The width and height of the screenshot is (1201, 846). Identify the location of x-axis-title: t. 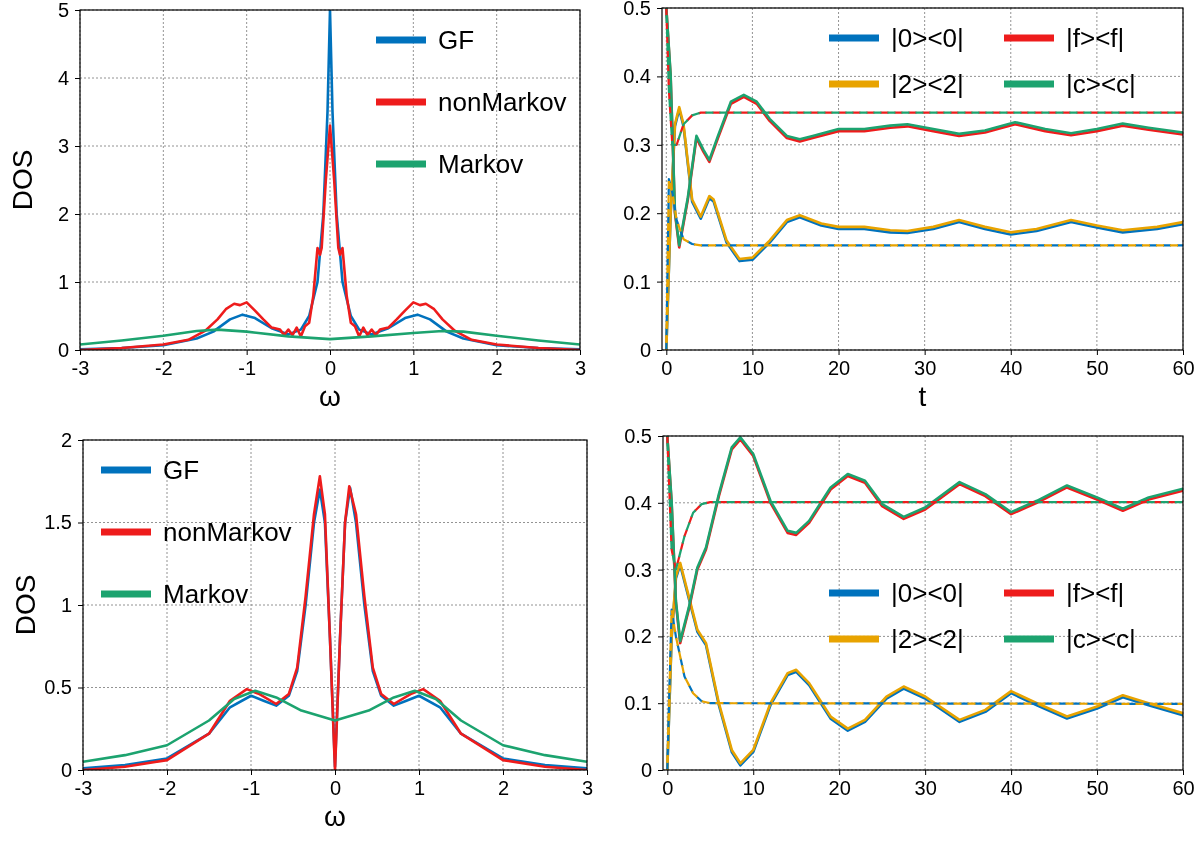
(922, 396).